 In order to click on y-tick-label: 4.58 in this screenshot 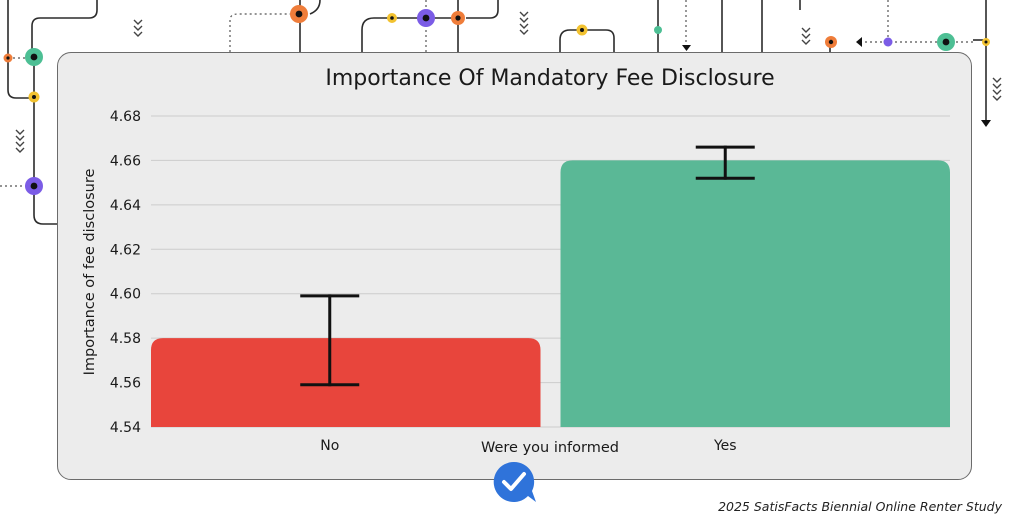, I will do `click(125, 339)`.